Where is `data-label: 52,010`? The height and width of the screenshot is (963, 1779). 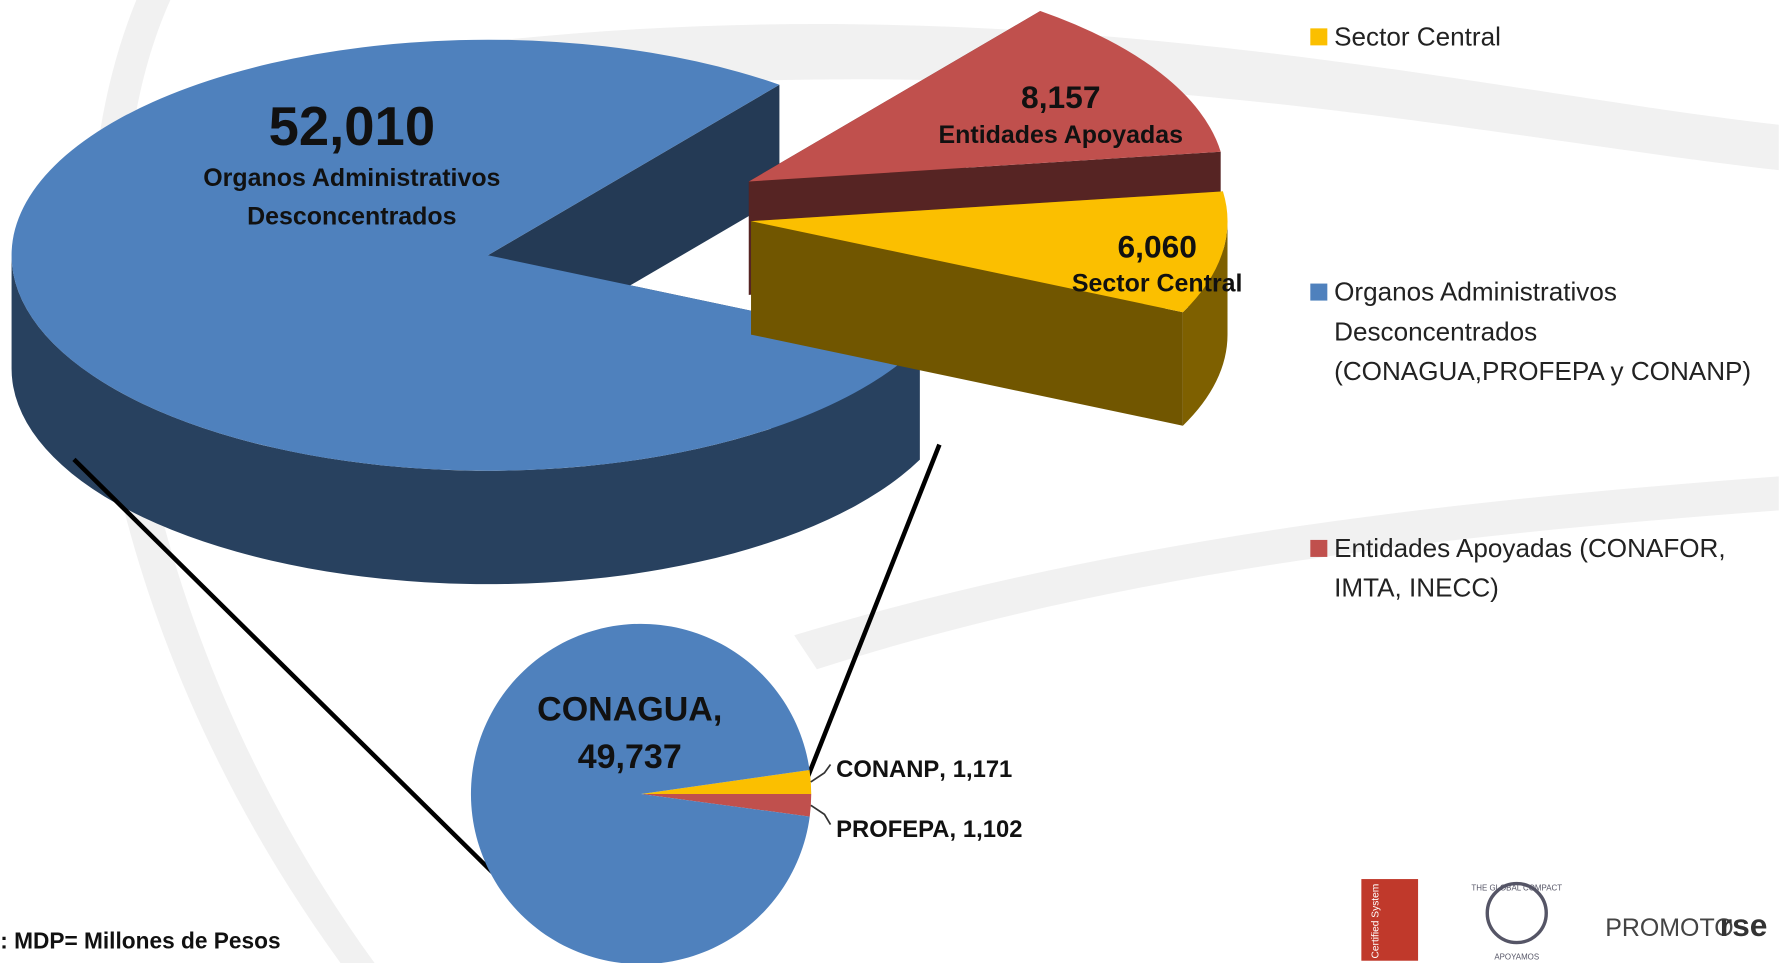
data-label: 52,010 is located at coordinates (352, 126).